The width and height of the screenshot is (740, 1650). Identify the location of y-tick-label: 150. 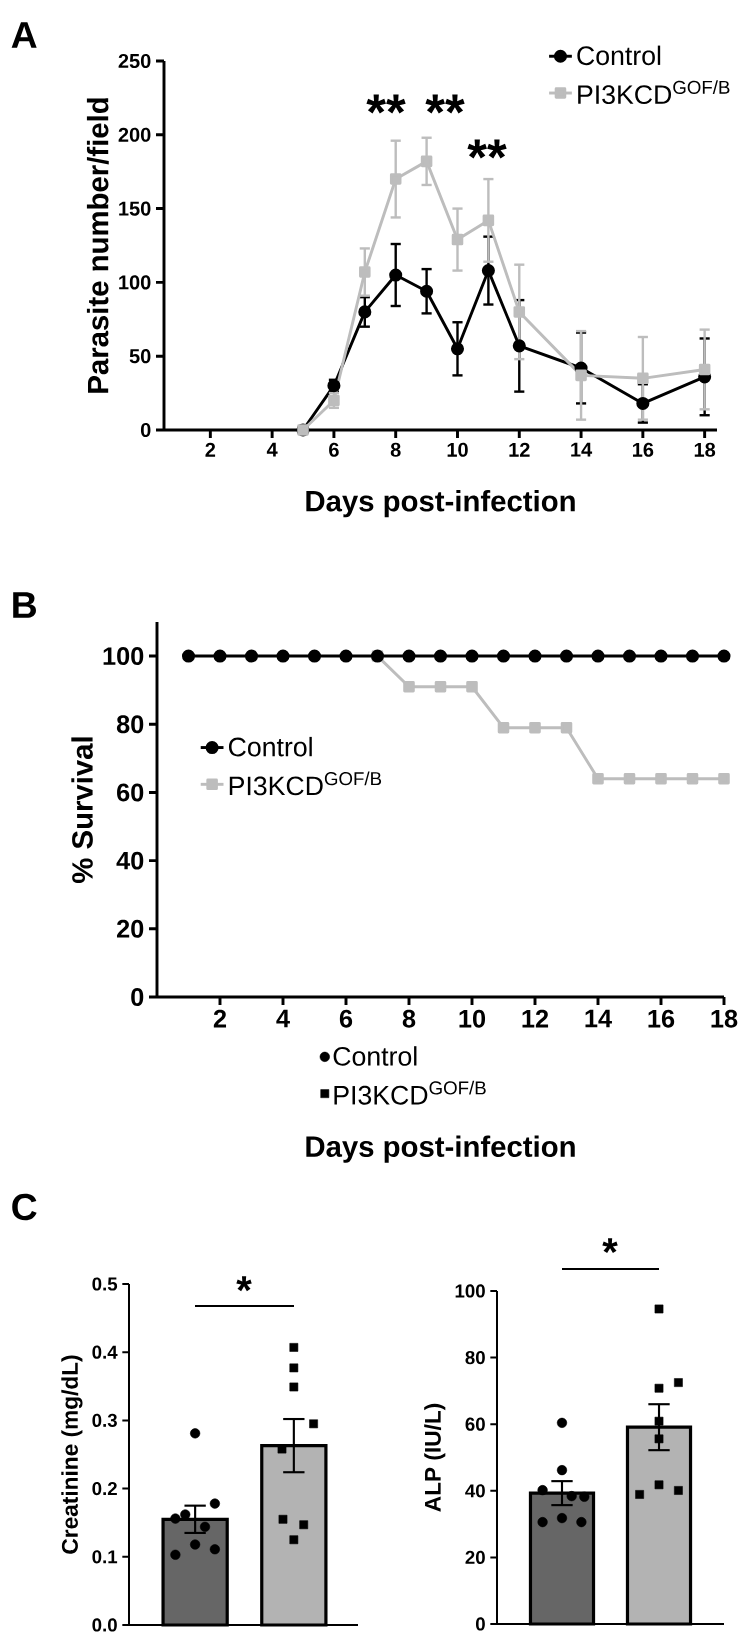
(135, 208).